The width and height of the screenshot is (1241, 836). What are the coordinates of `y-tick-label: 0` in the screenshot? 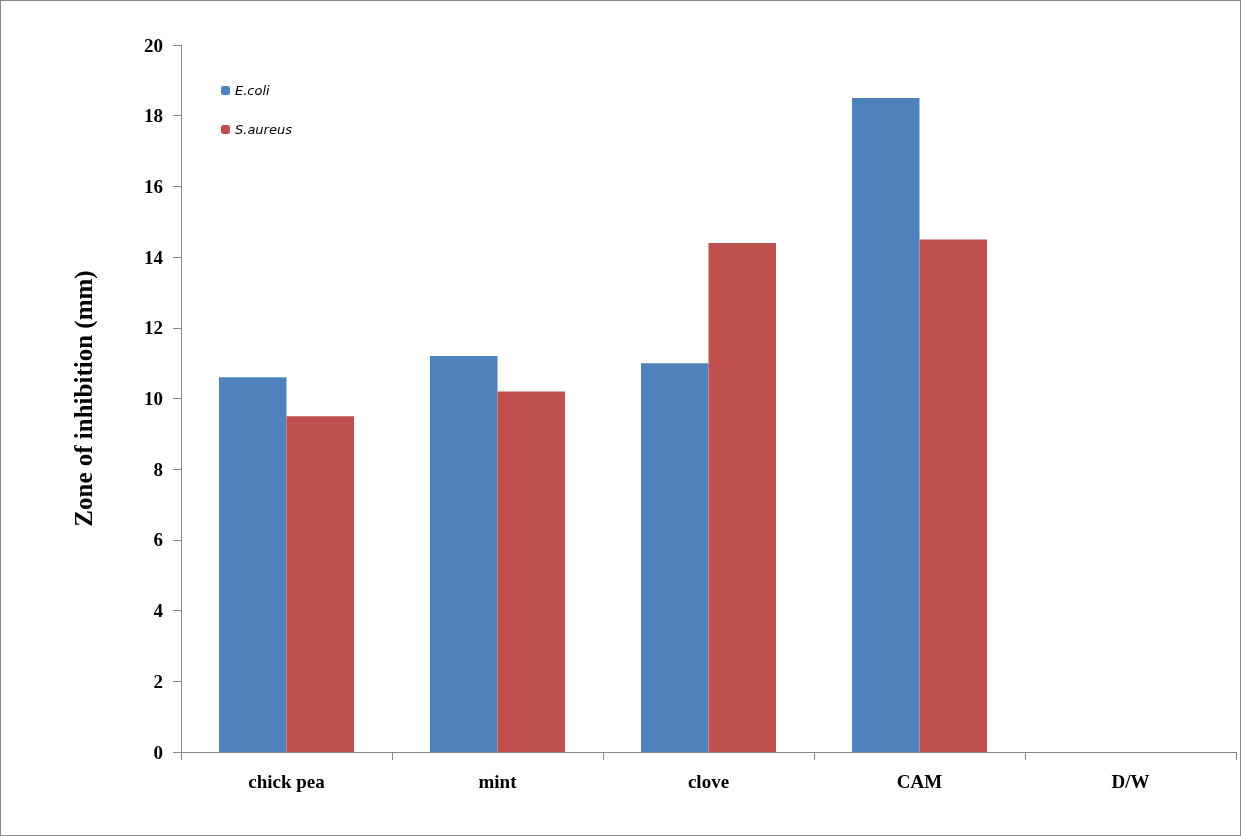 It's located at (158, 752).